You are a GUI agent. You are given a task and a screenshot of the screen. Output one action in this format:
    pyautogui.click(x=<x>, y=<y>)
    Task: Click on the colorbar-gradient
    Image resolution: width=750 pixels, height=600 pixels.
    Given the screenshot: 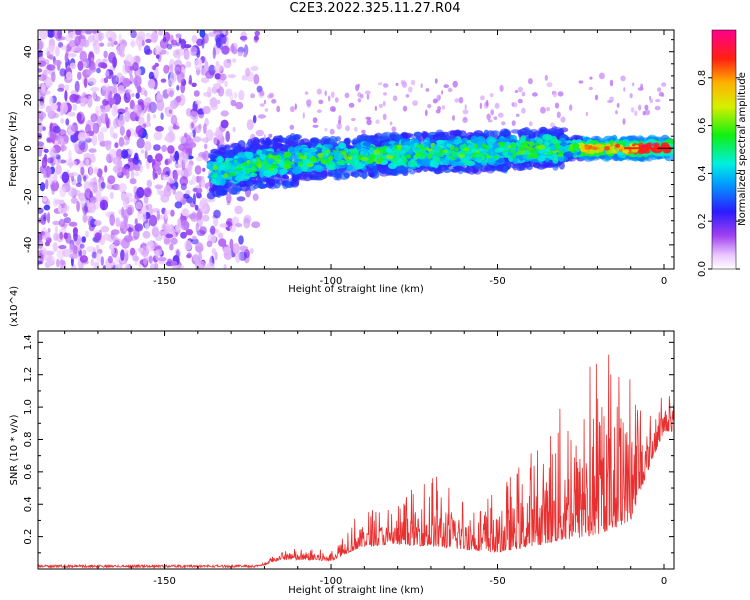 What is the action you would take?
    pyautogui.click(x=724, y=149)
    